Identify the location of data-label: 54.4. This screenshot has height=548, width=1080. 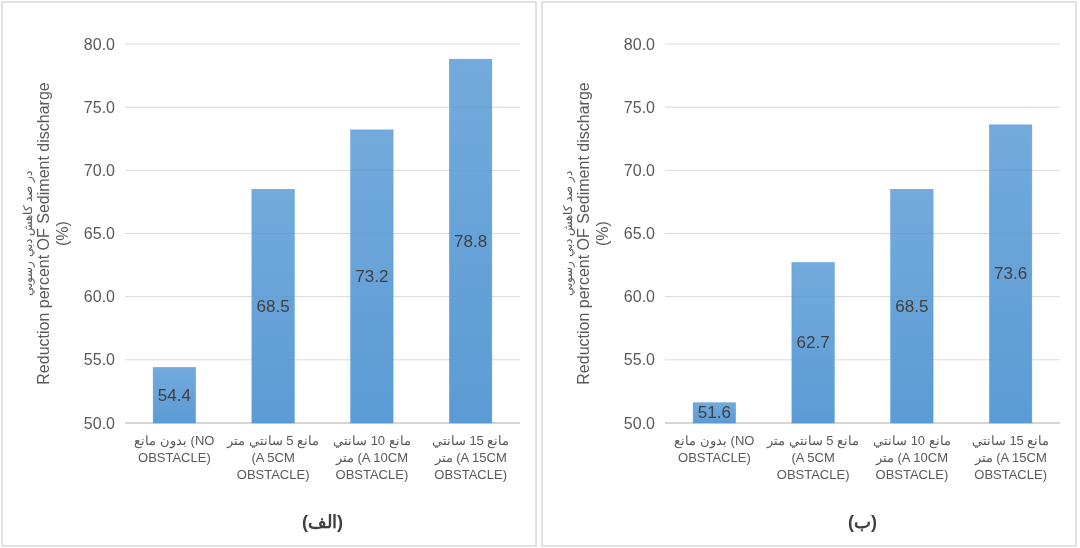
(174, 395).